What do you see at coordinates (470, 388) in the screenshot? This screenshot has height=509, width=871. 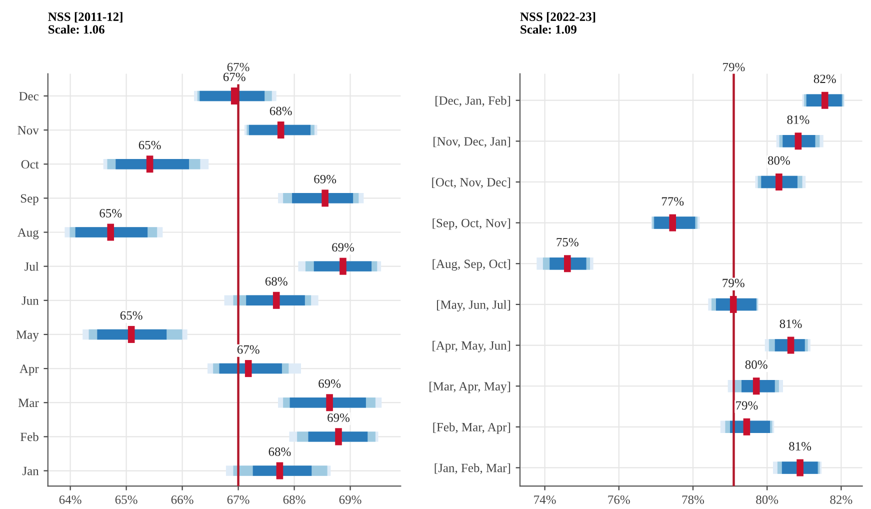 I see `y-tick-label: [Mar, Apr, May]` at bounding box center [470, 388].